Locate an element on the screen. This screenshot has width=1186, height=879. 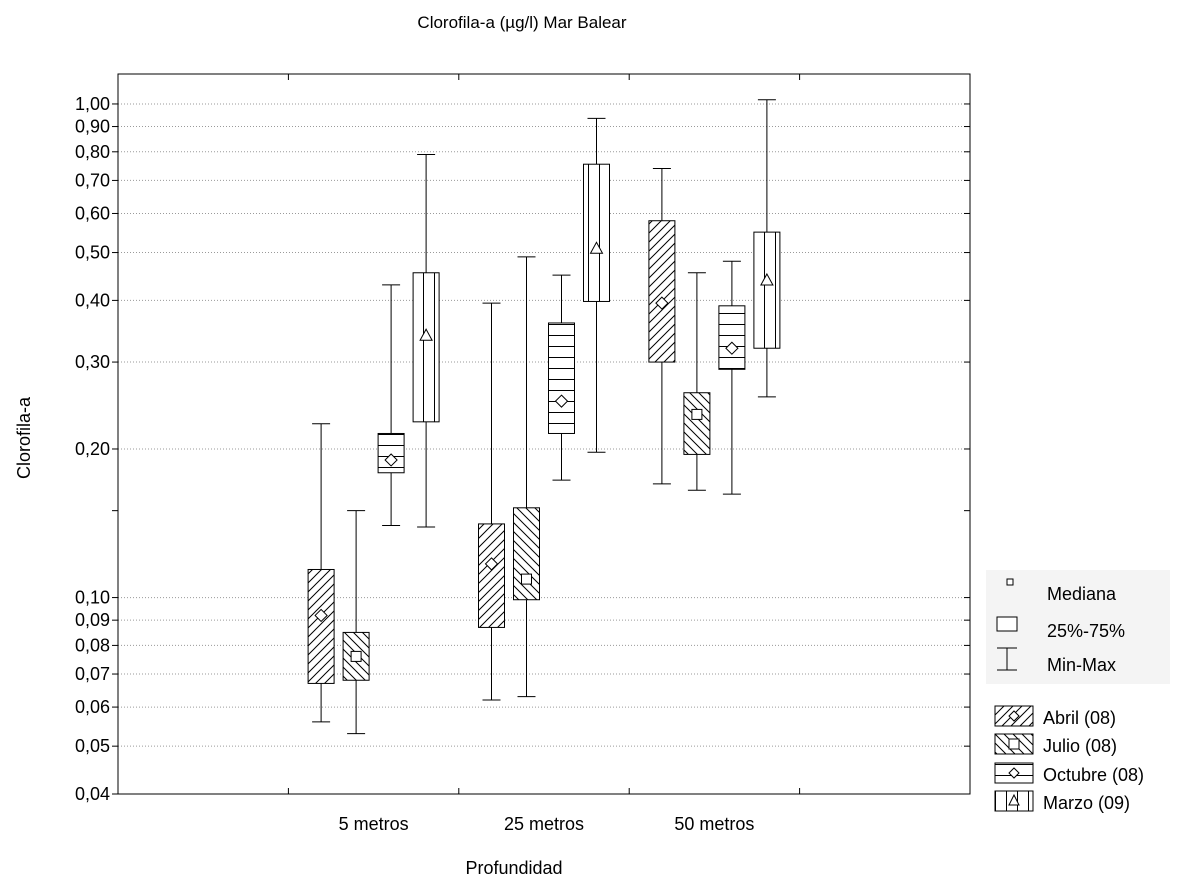
minmax-legend-marker is located at coordinates (1007, 659).